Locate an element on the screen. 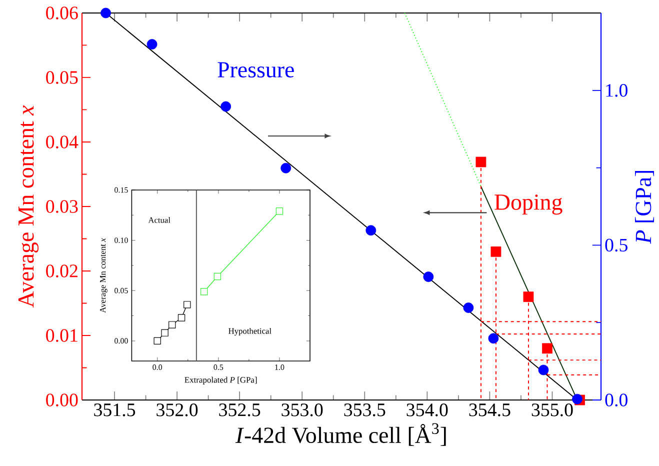  annotation: Actual is located at coordinates (159, 219).